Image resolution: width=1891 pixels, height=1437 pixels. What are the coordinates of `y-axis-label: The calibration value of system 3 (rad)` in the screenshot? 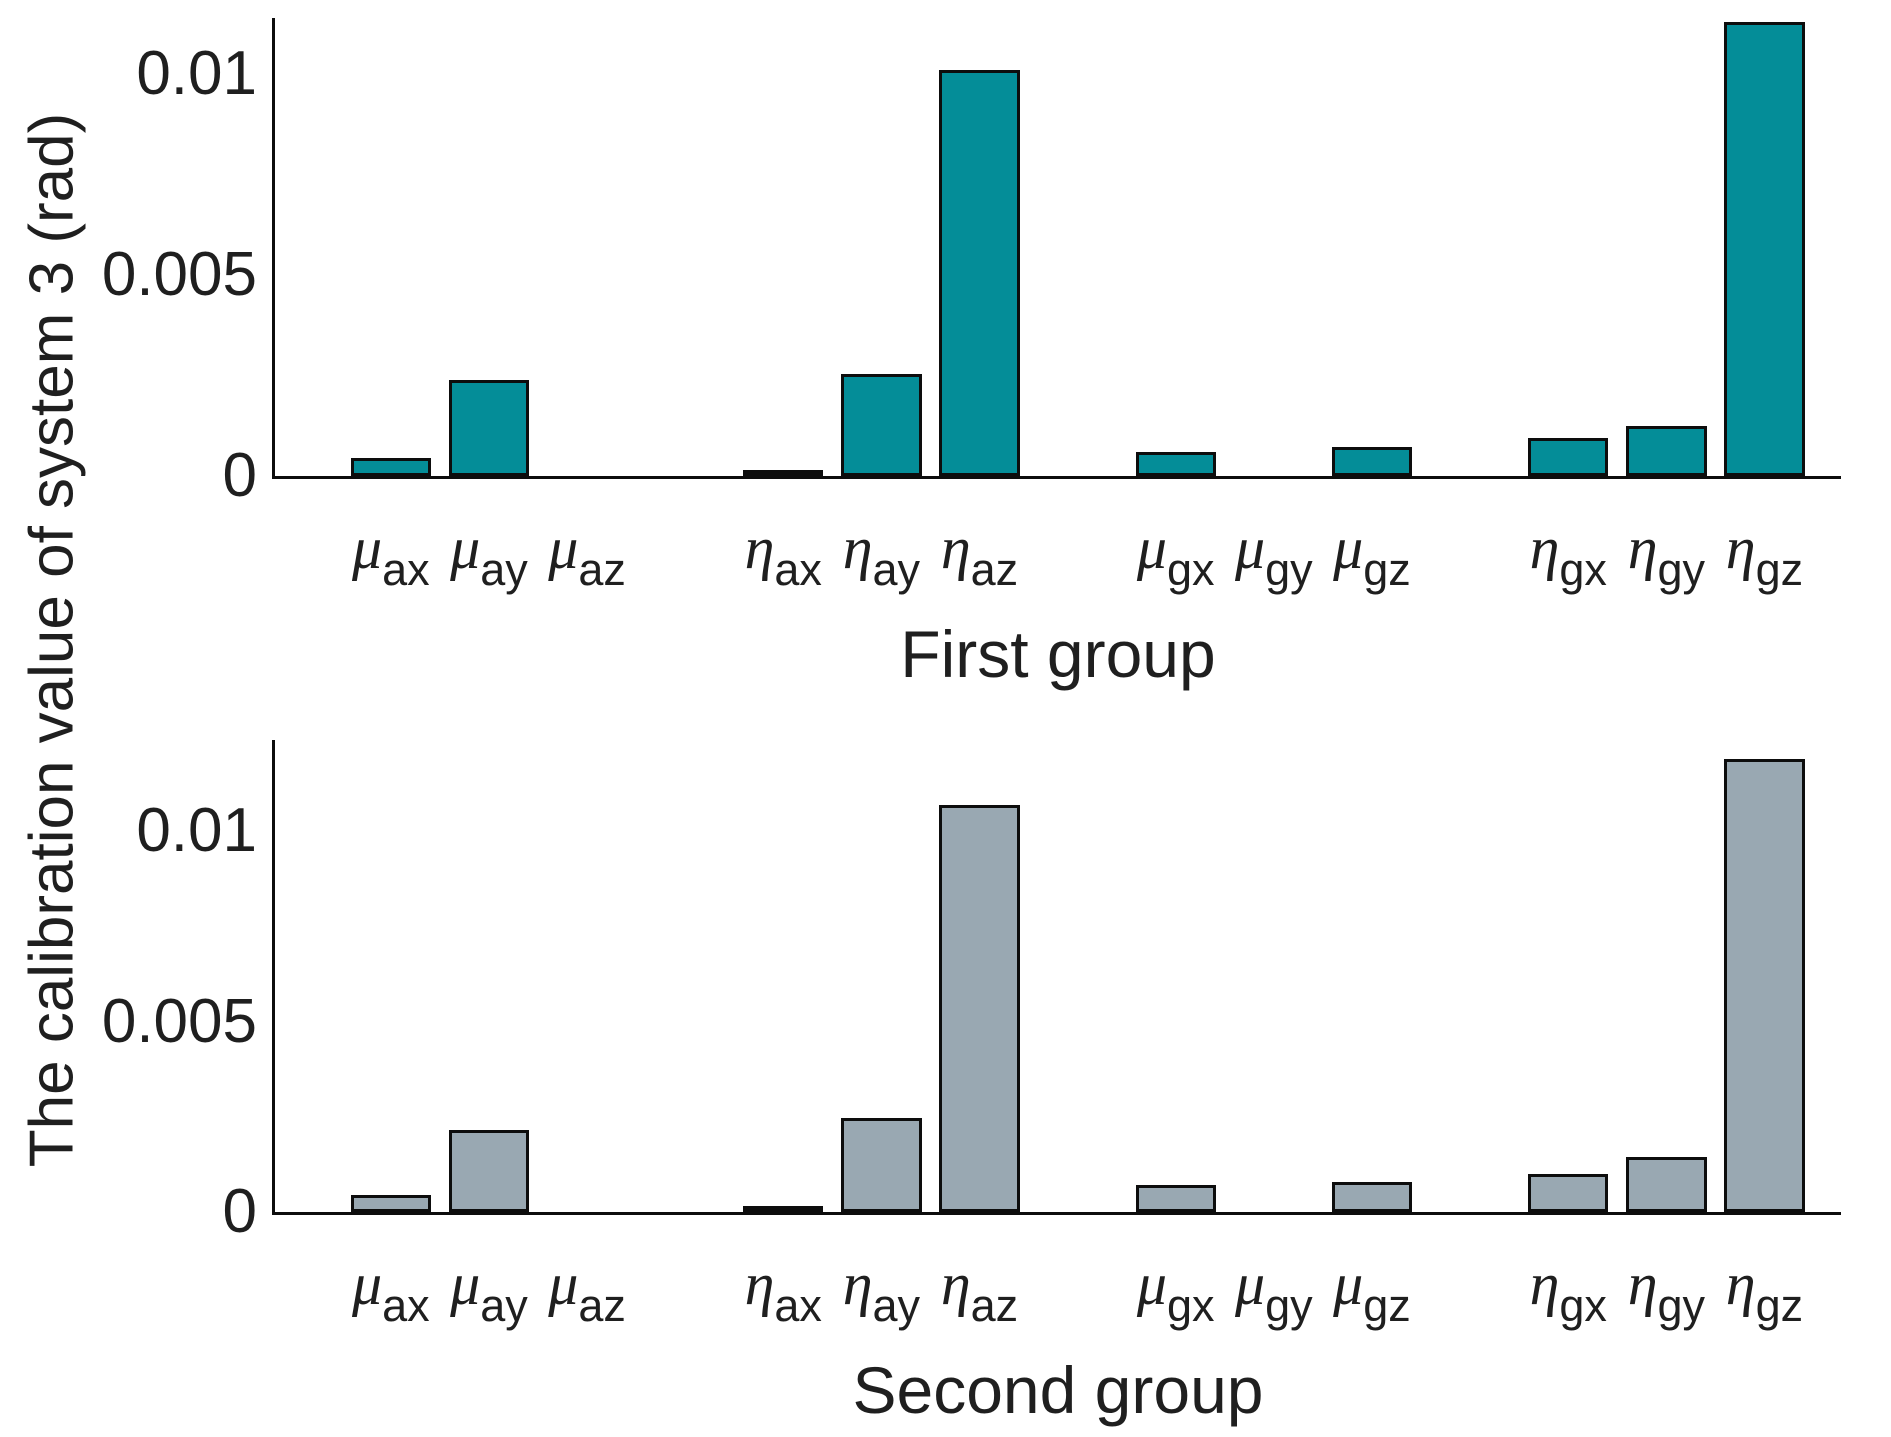 It's located at (52, 640).